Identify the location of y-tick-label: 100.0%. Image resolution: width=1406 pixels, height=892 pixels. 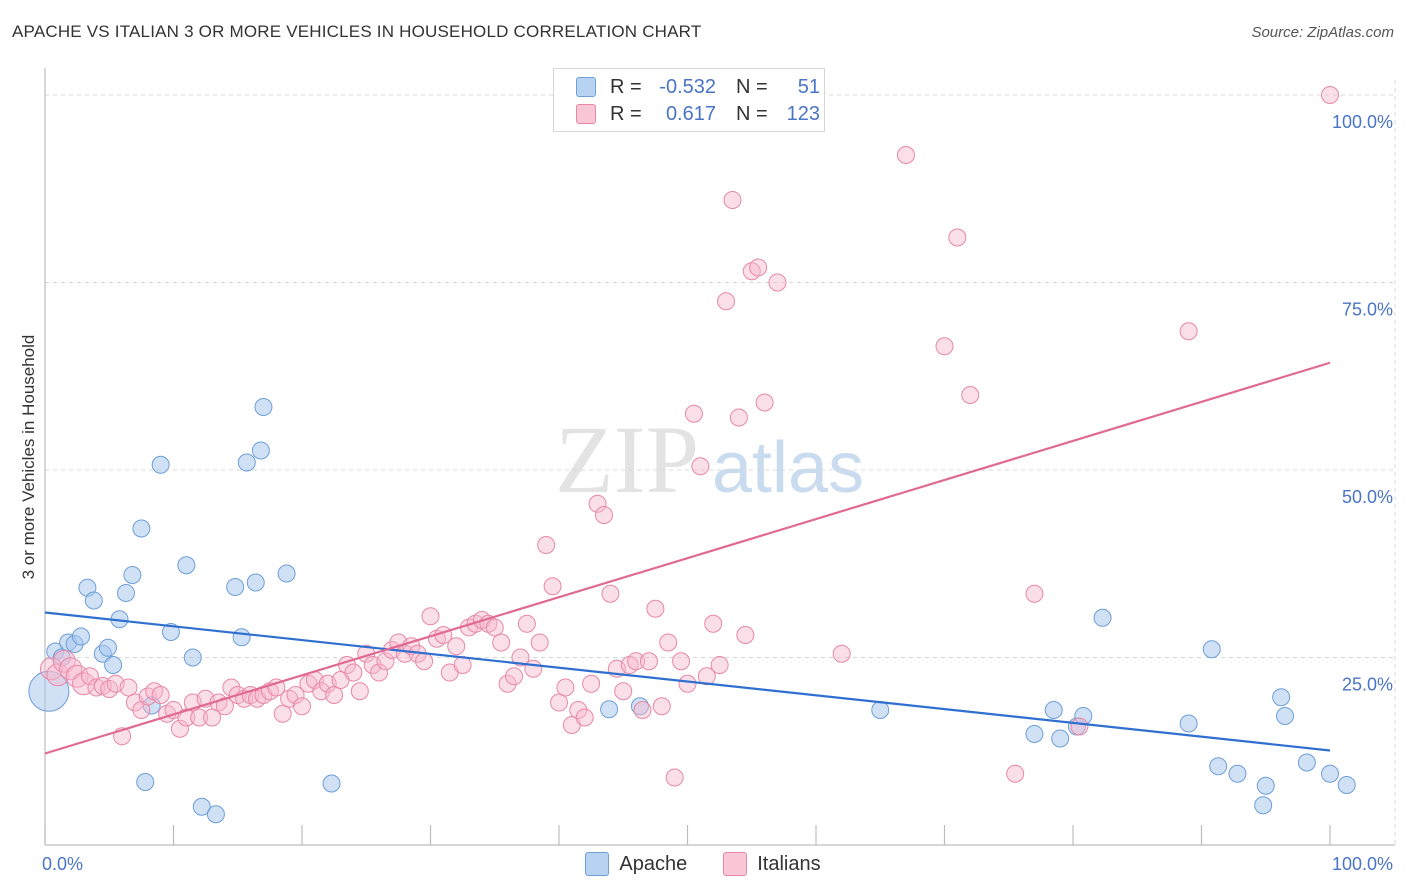
(1362, 122).